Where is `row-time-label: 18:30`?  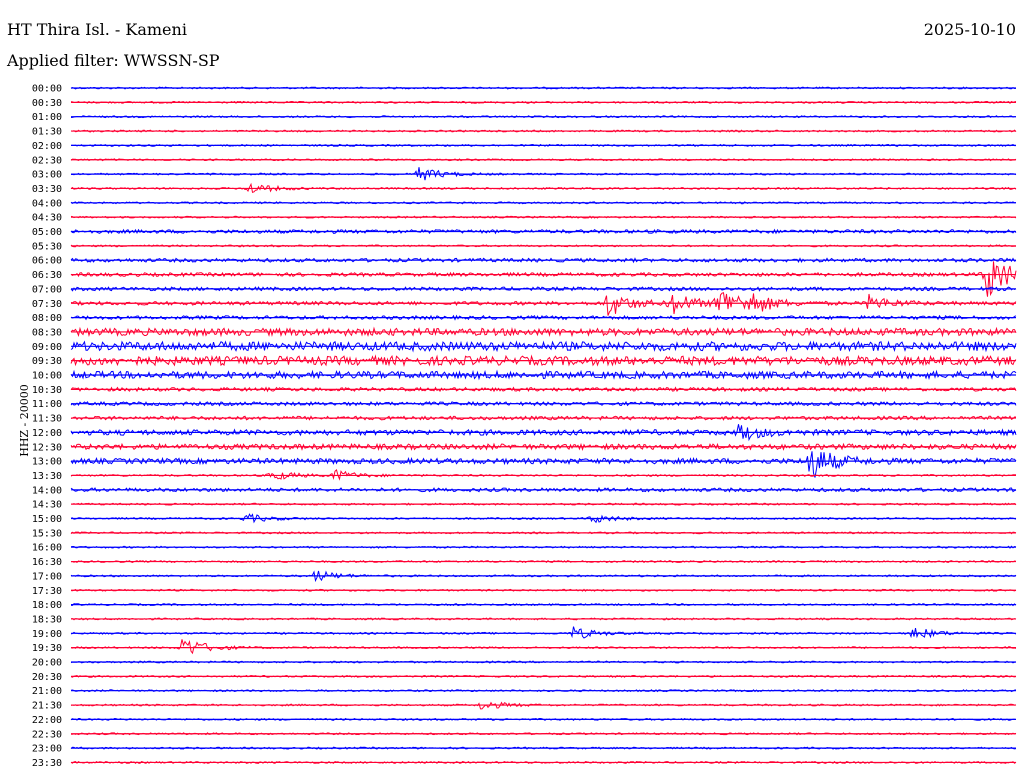 row-time-label: 18:30 is located at coordinates (47, 619).